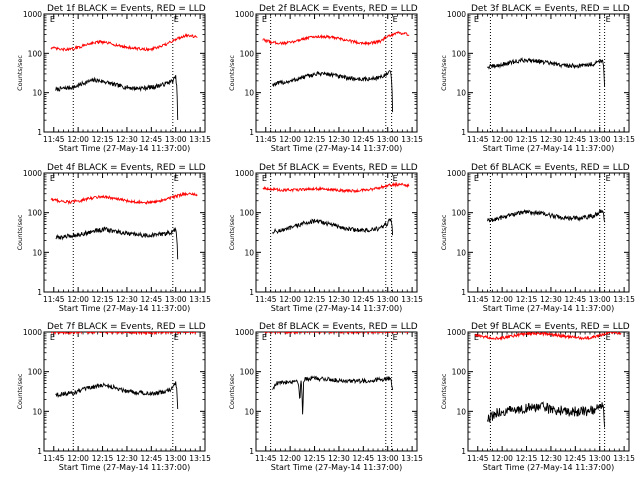 This screenshot has height=480, width=640. Describe the element at coordinates (550, 168) in the screenshot. I see `chart-title: Det 6f BLACK = Events, RED = LLD` at that location.